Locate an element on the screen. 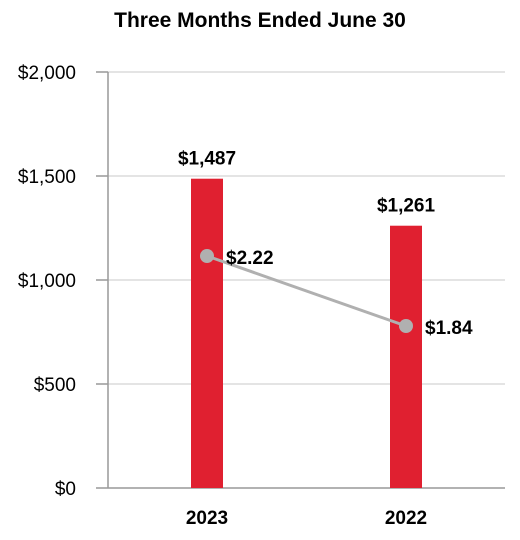 This screenshot has width=520, height=540. eps-line-path is located at coordinates (306, 291).